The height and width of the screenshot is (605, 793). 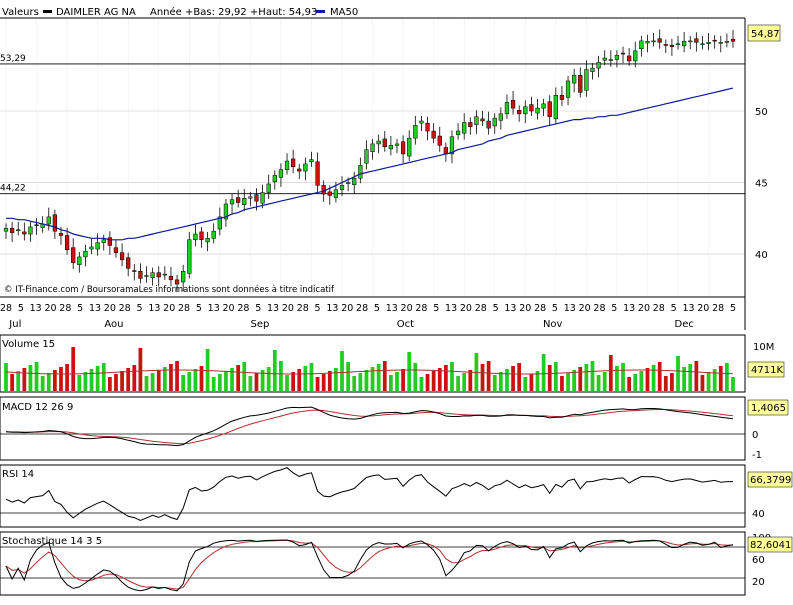 I want to click on price-y-axis-ticks: 40 45 50, so click(x=761, y=184).